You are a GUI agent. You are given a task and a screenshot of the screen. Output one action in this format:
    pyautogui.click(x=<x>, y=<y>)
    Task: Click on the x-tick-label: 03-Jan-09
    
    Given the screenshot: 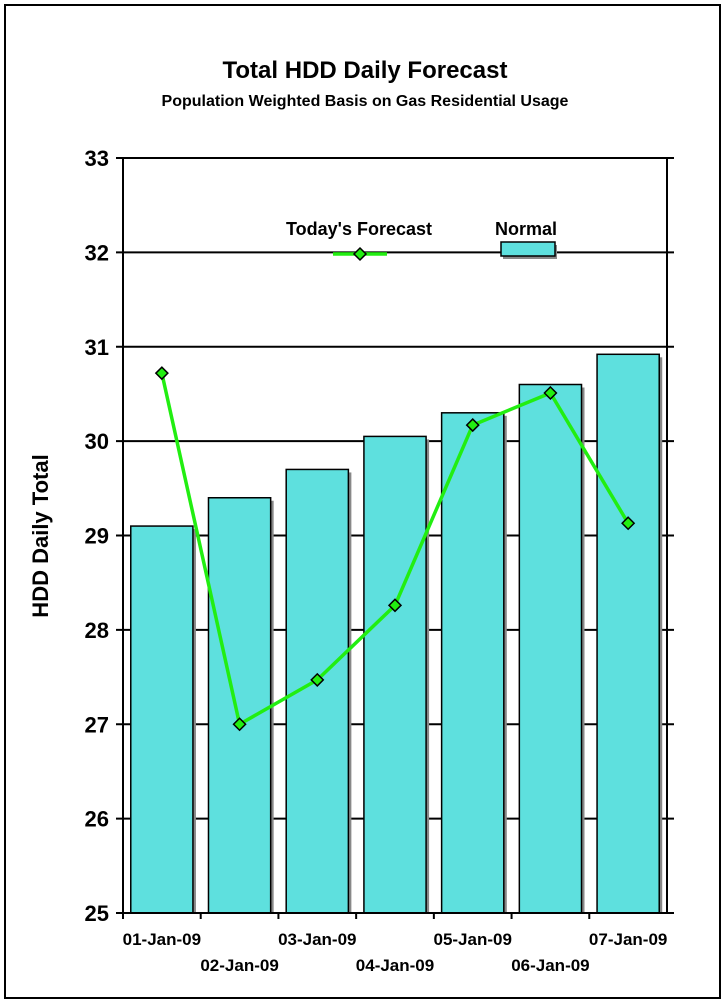 What is the action you would take?
    pyautogui.click(x=317, y=939)
    